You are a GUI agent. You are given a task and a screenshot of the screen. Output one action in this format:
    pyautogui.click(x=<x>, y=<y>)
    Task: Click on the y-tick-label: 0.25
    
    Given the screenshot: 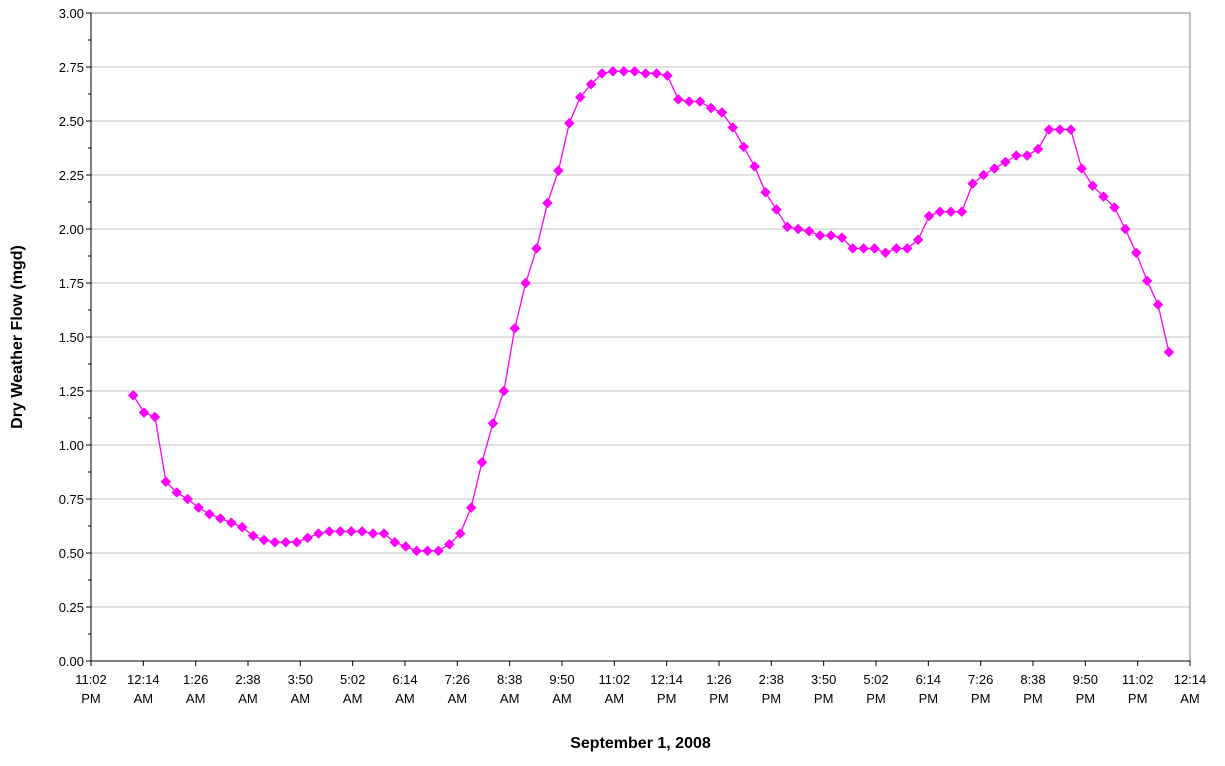 What is the action you would take?
    pyautogui.click(x=71, y=607)
    